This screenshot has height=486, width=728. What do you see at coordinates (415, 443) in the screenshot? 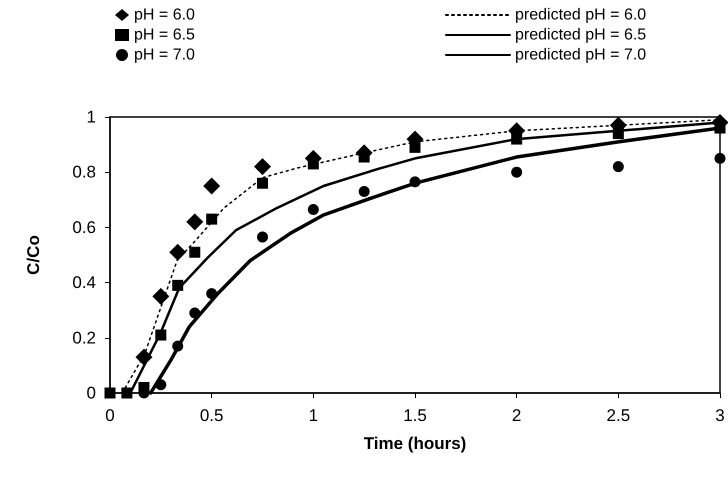
I see `x-axis-title: Time (hours)` at bounding box center [415, 443].